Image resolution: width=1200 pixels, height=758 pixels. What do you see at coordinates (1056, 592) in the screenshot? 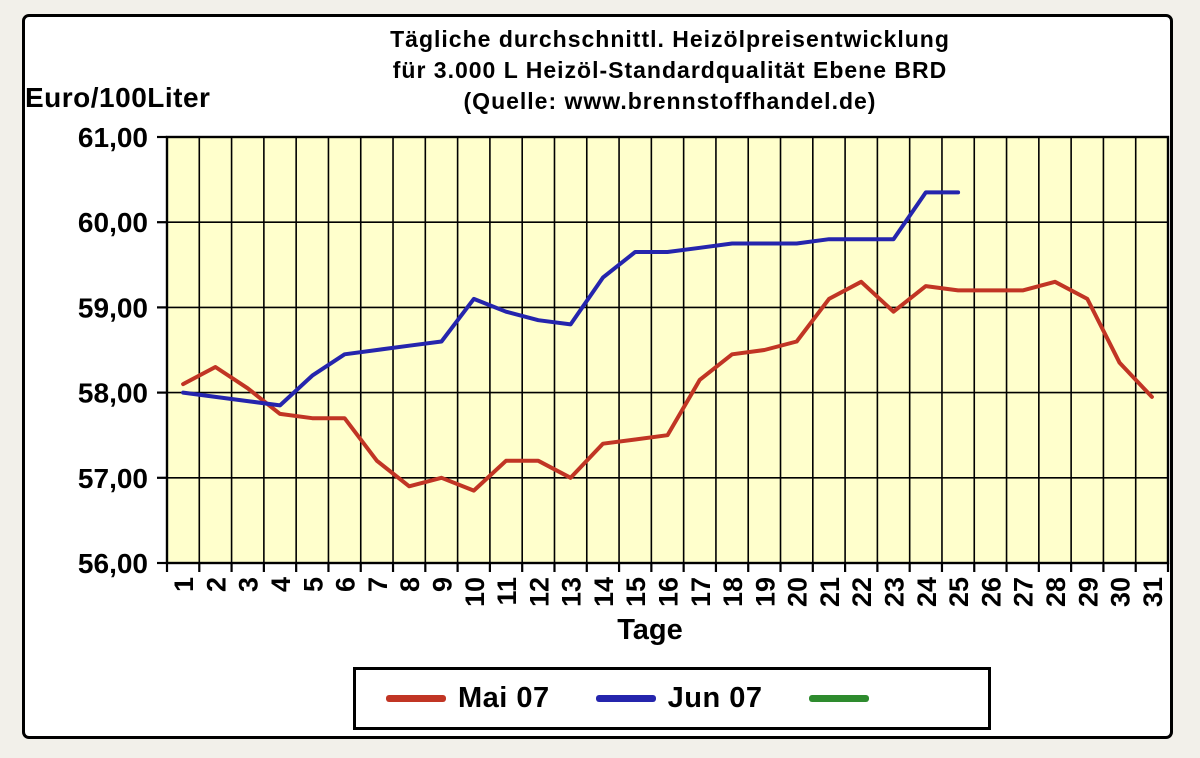
I see `x-tick-label: 28` at bounding box center [1056, 592].